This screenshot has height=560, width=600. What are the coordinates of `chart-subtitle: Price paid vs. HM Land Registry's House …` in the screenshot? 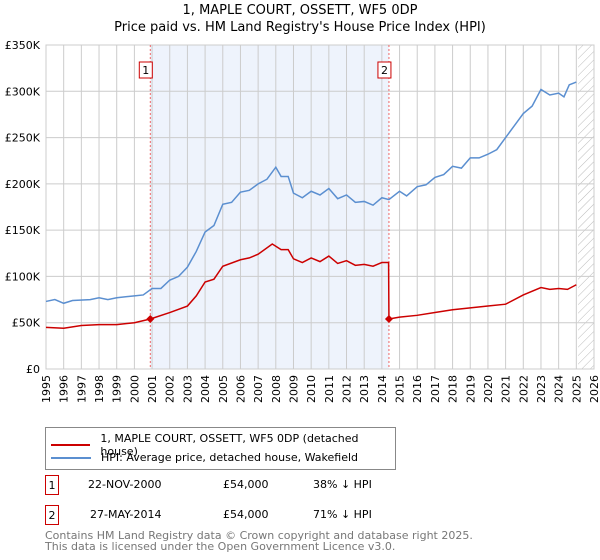 It's located at (300, 27).